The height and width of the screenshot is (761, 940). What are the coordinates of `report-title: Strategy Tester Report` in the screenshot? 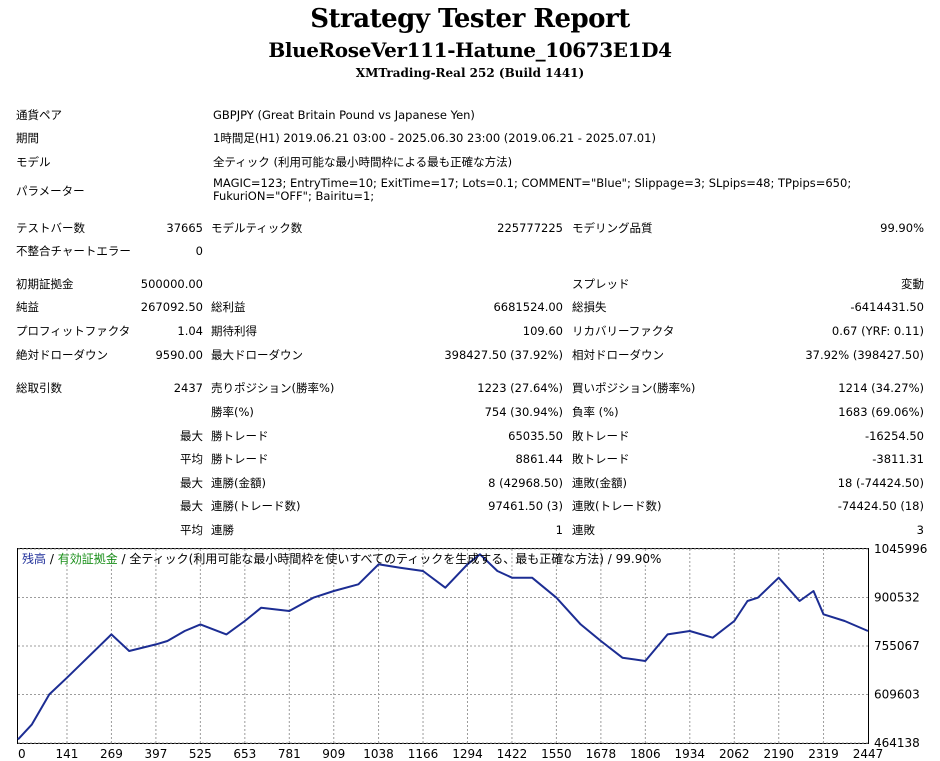 It's located at (470, 19).